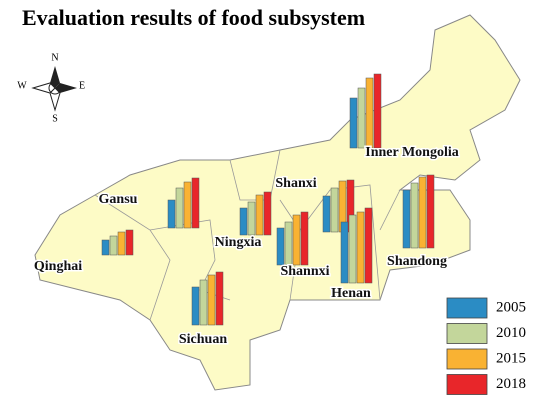  Describe the element at coordinates (118, 199) in the screenshot. I see `province-label: Gansu` at that location.